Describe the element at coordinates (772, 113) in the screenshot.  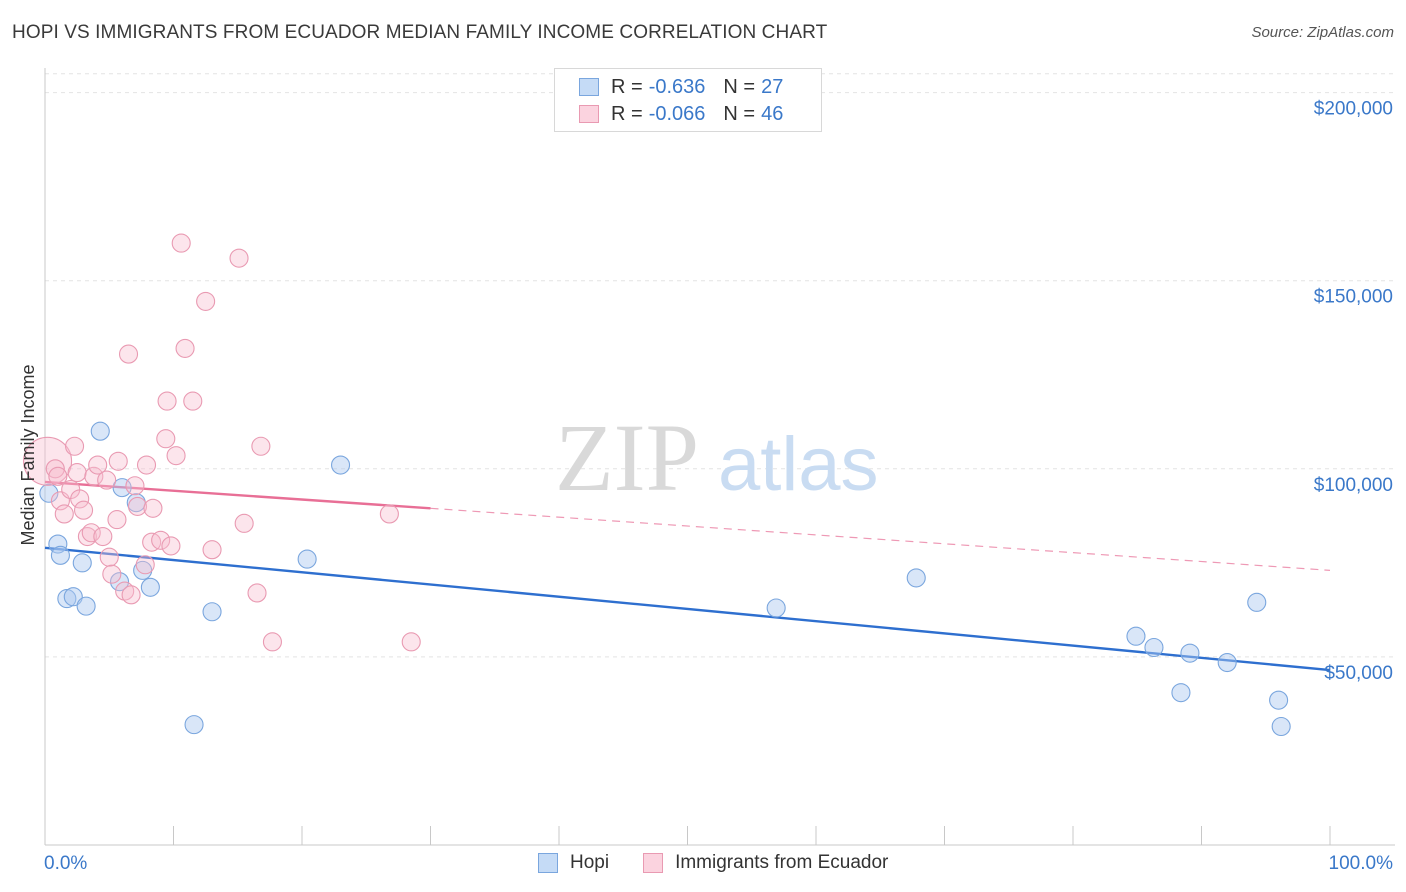
I see `legend-n-value: 46` at that location.